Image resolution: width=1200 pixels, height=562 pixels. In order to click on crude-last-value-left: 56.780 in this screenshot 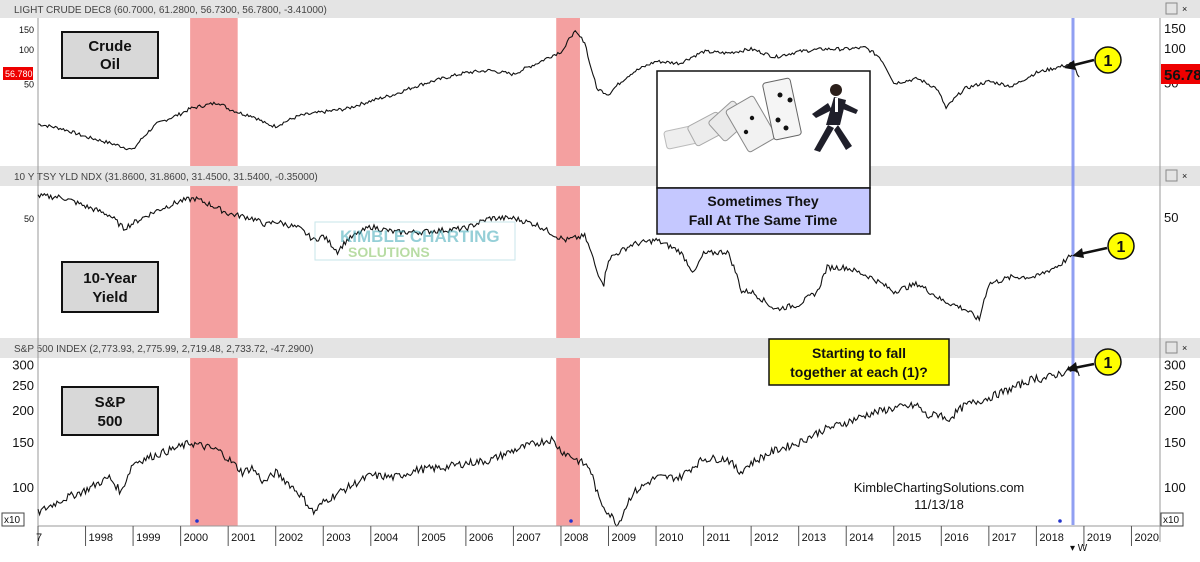, I will do `click(19, 74)`.